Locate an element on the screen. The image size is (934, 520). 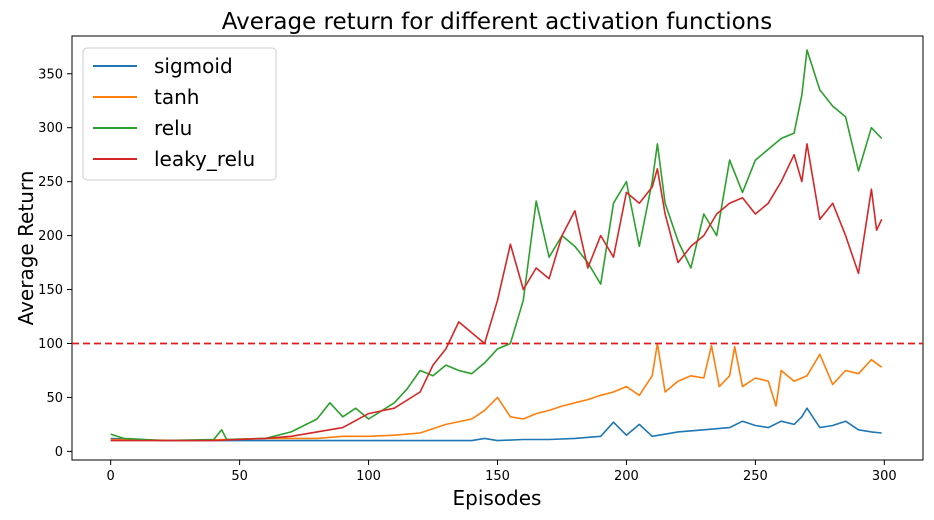
legend: sigmoid tanh relu leaky_relu is located at coordinates (179, 114).